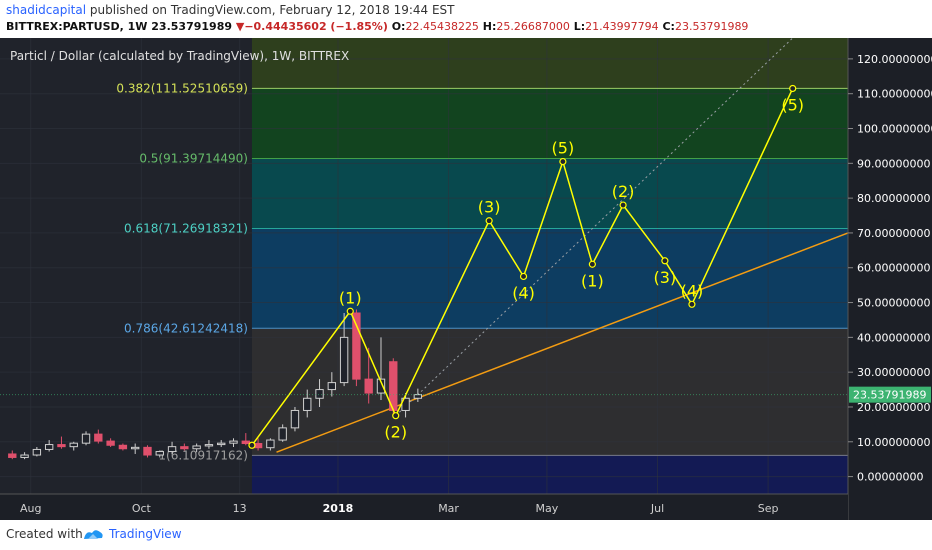 The height and width of the screenshot is (550, 932). Describe the element at coordinates (893, 163) in the screenshot. I see `y-tick-label: 90.00000000` at that location.